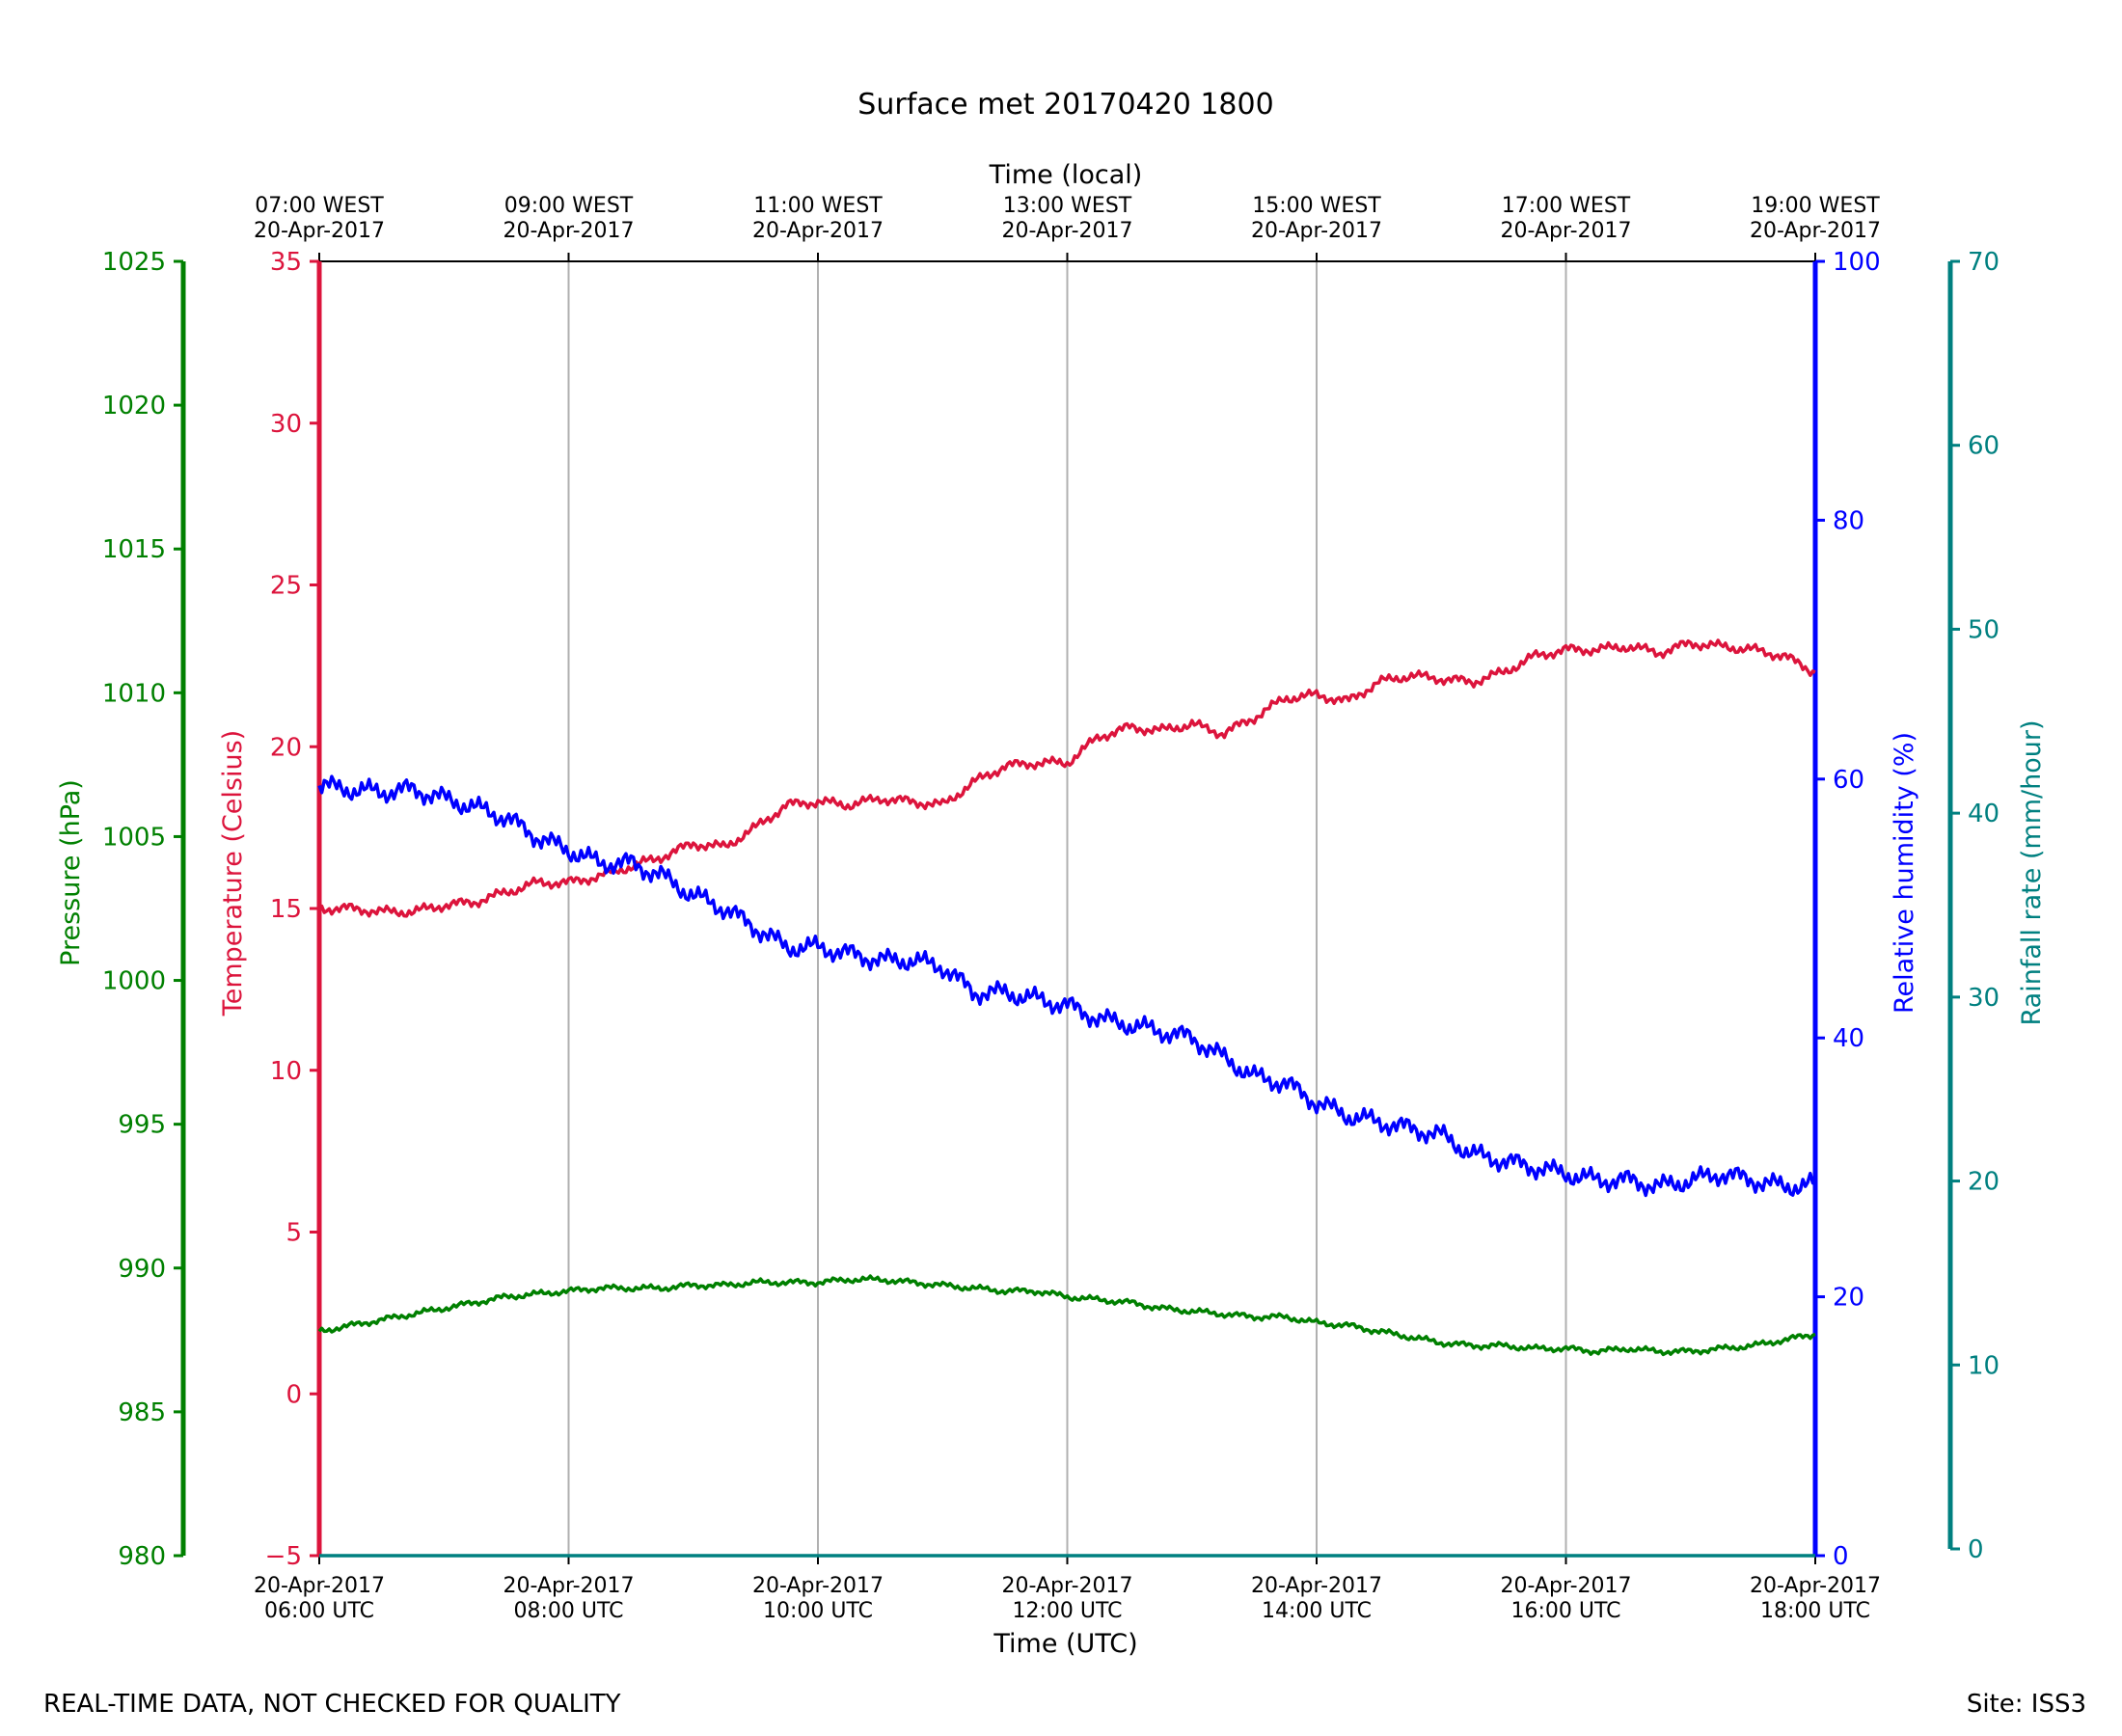 Image resolution: width=2122 pixels, height=1736 pixels. I want to click on chart-title: Surface met 20170420 1800, so click(1065, 105).